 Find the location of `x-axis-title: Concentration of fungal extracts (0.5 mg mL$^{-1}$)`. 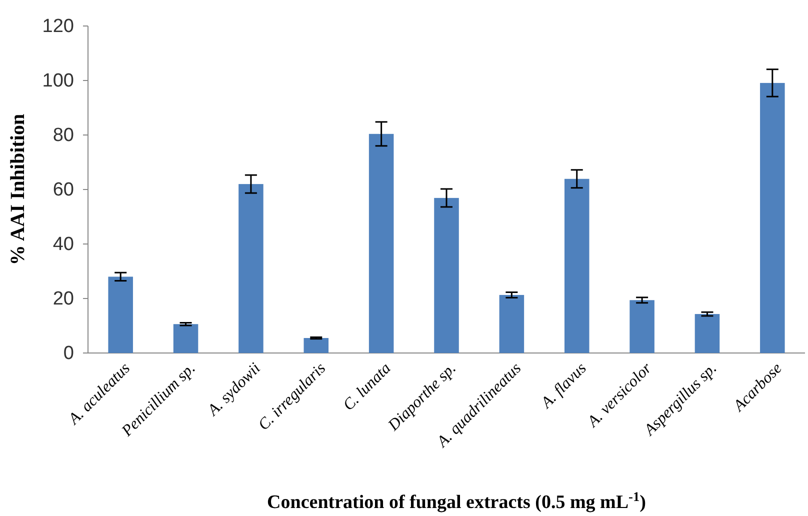

x-axis-title: Concentration of fungal extracts (0.5 mg mL$^{-1}$) is located at coordinates (456, 500).